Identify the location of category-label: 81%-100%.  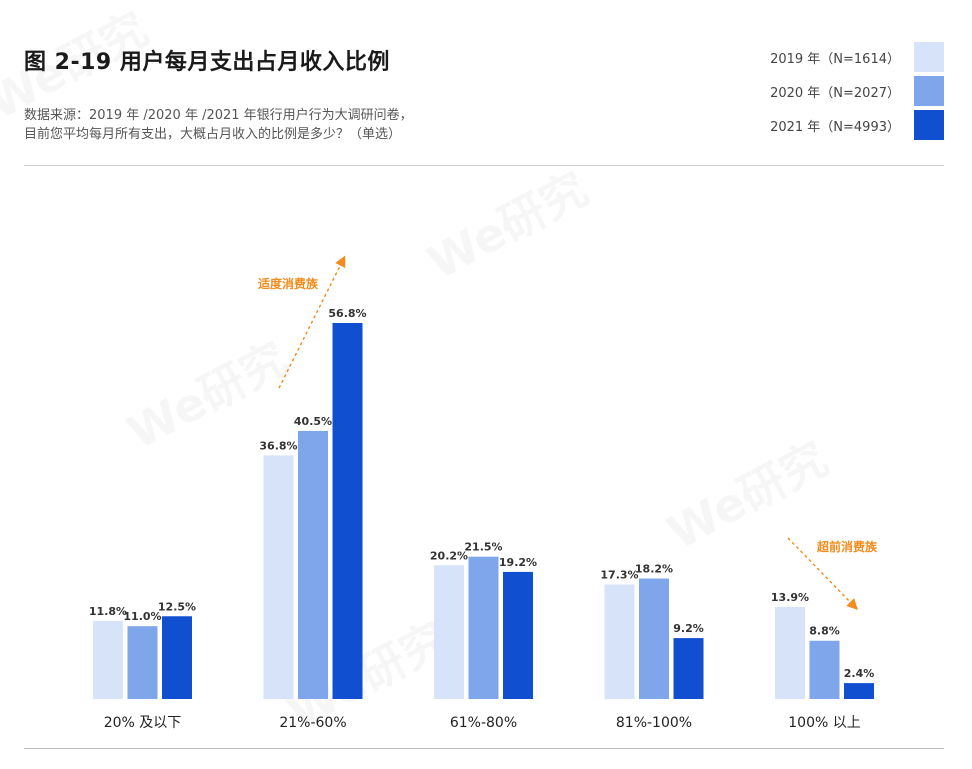
(654, 723).